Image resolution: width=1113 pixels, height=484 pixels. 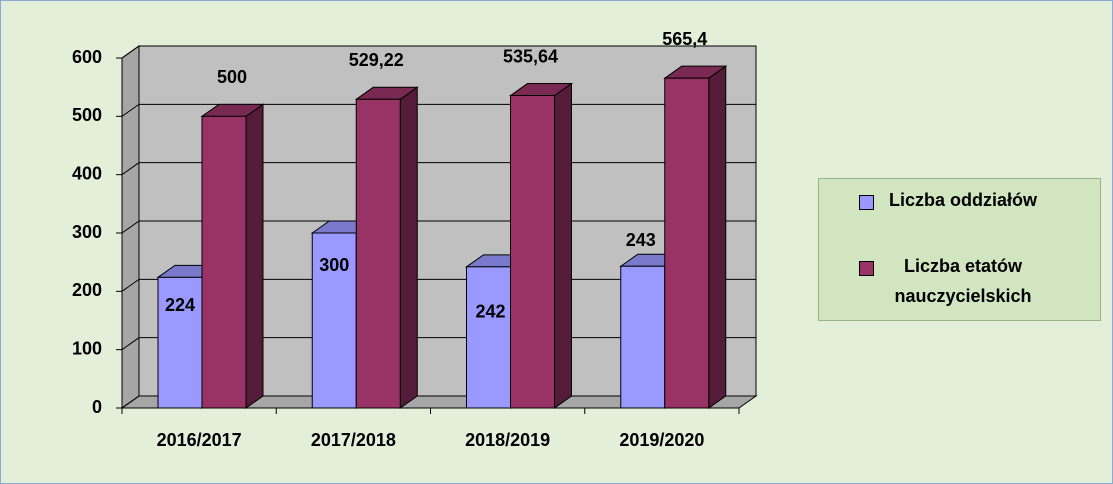 What do you see at coordinates (232, 77) in the screenshot?
I see `data-label: 500` at bounding box center [232, 77].